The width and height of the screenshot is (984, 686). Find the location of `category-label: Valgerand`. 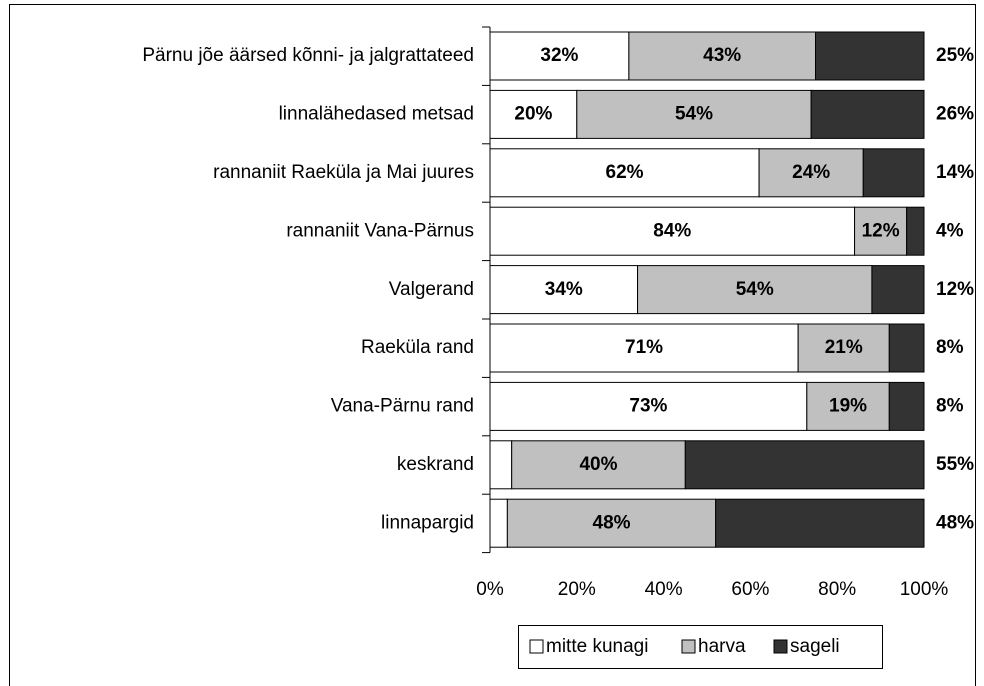

category-label: Valgerand is located at coordinates (431, 289).